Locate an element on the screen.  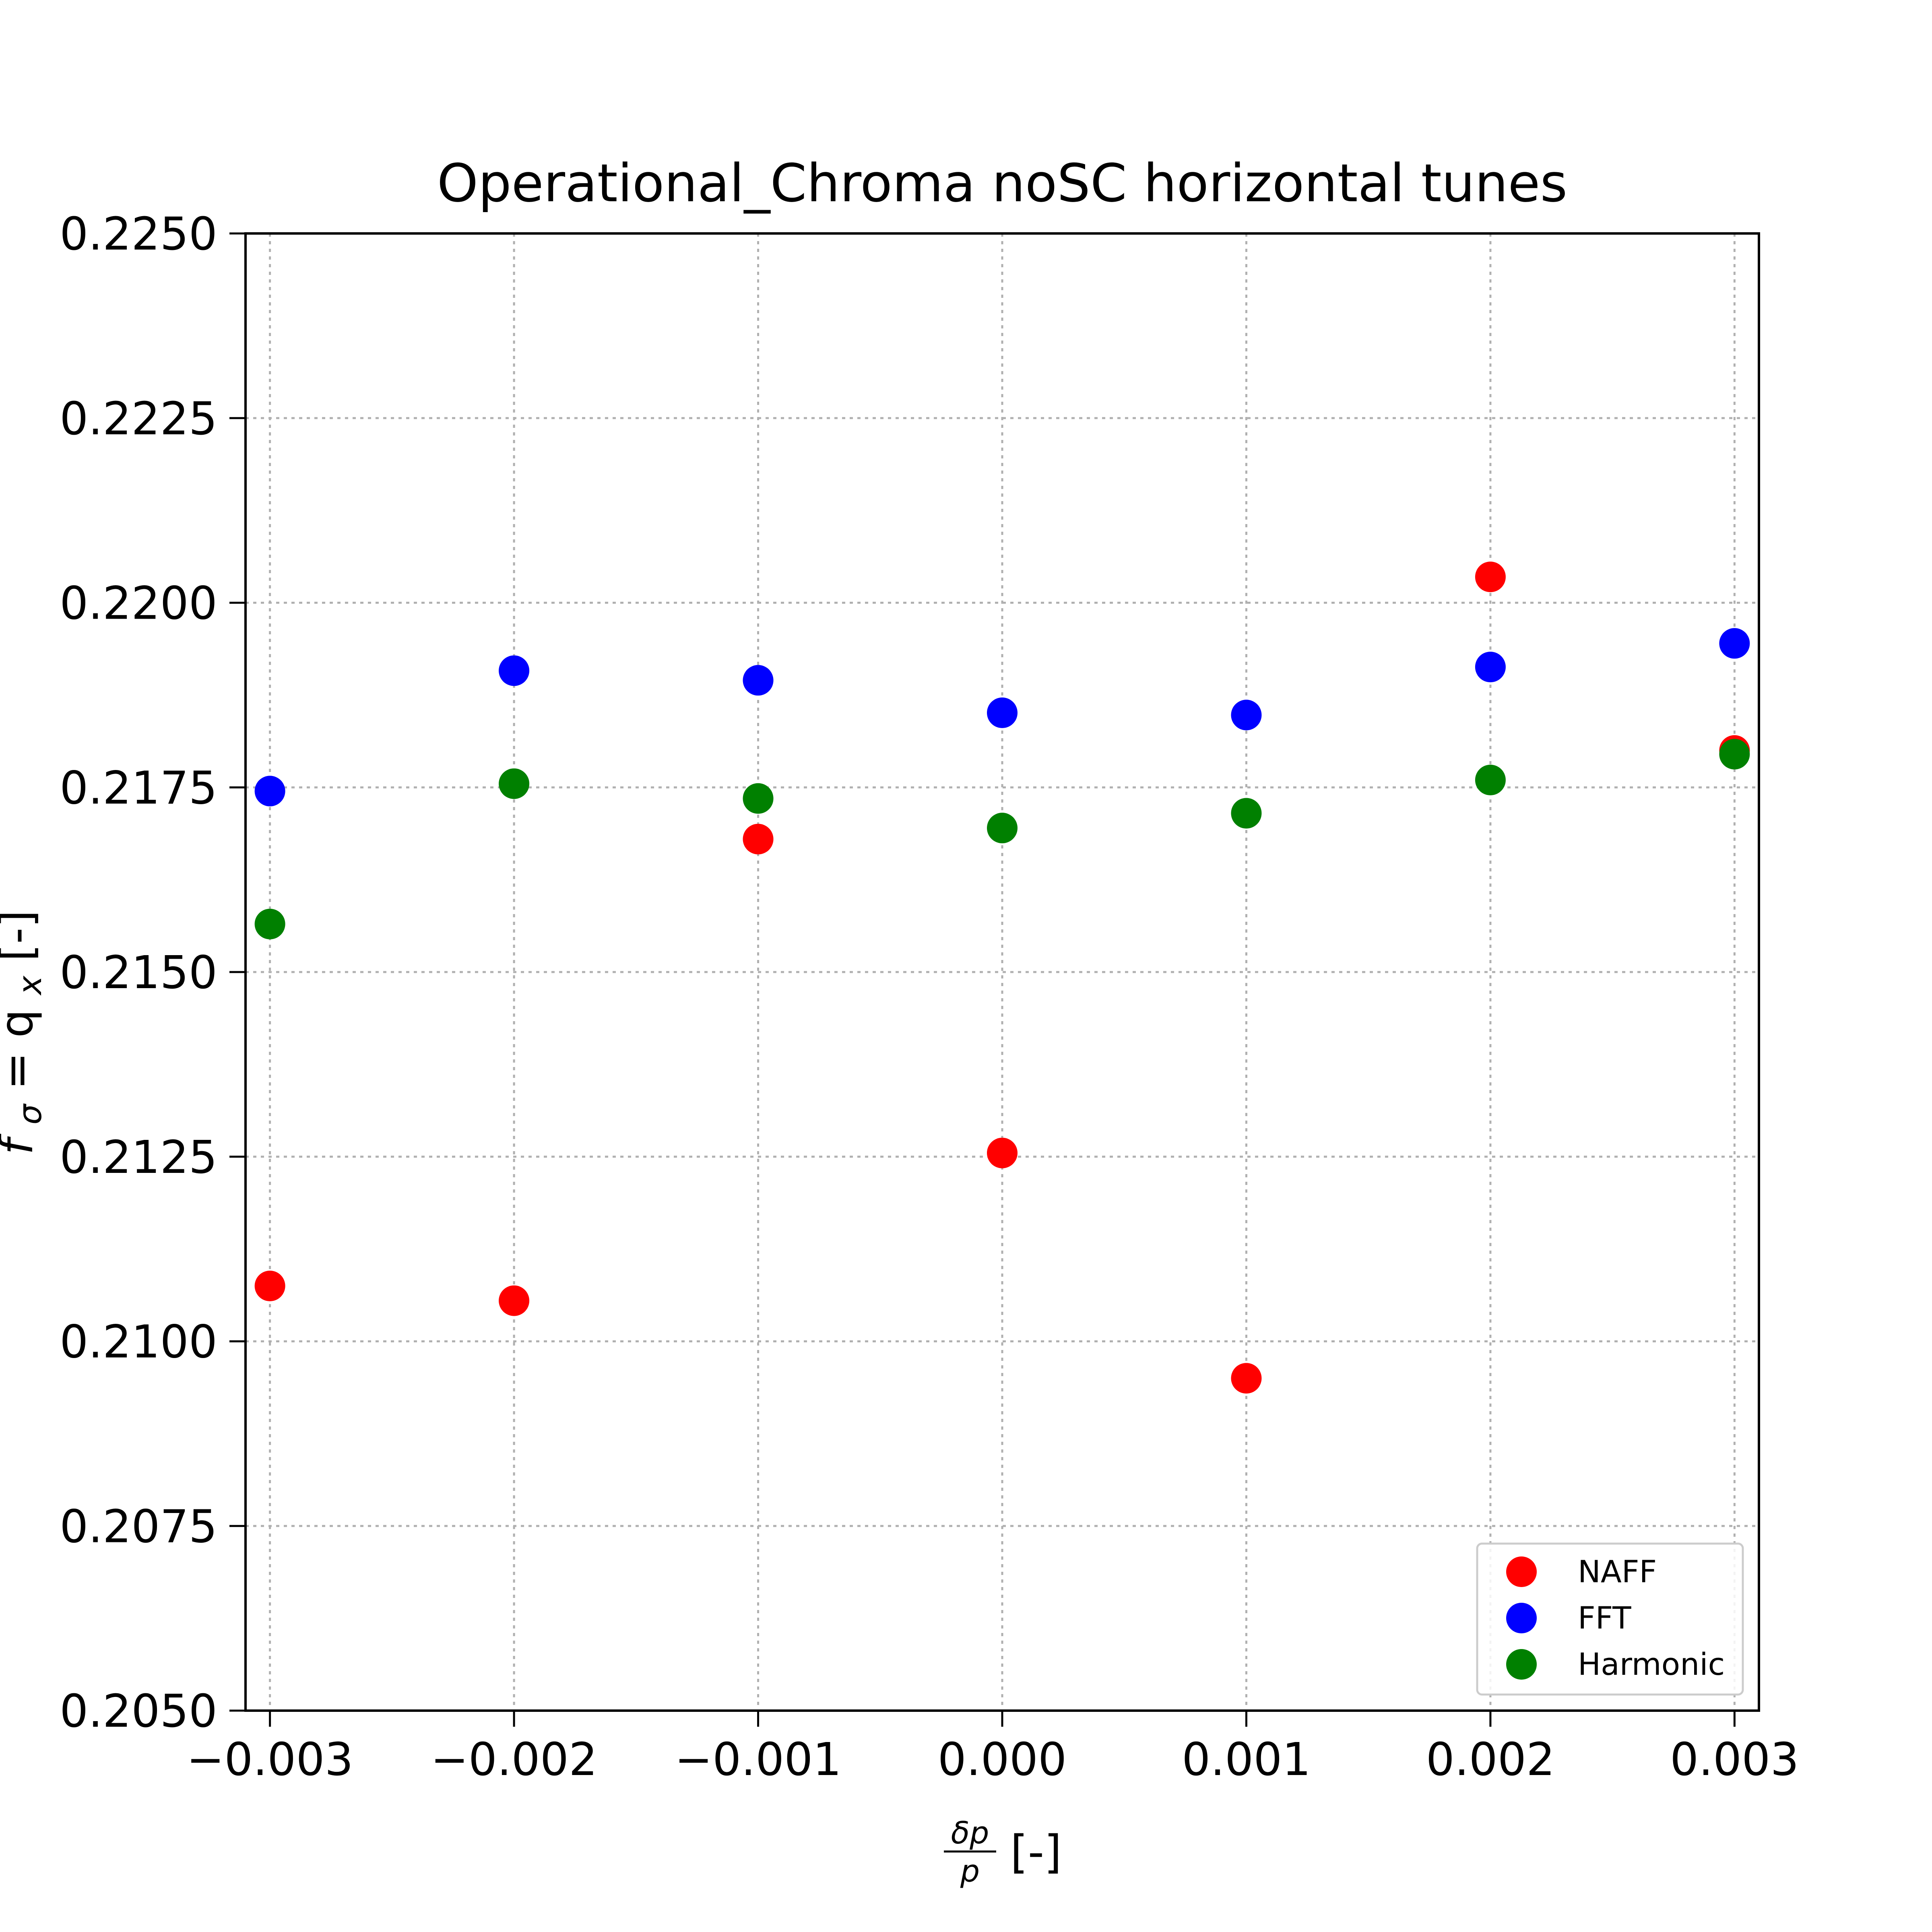
chart-title: Operational_Chroma noSC horizontal tunes is located at coordinates (1002, 183).